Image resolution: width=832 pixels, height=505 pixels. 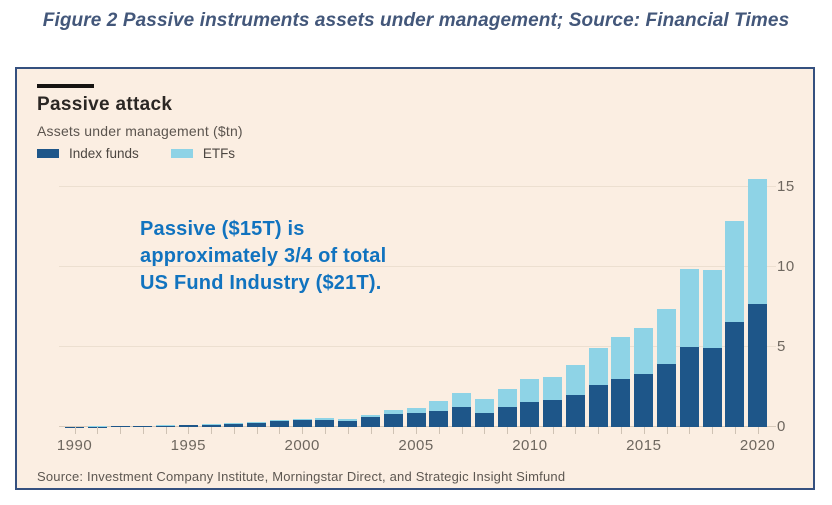 I want to click on axis-tick-2010, so click(x=530, y=430).